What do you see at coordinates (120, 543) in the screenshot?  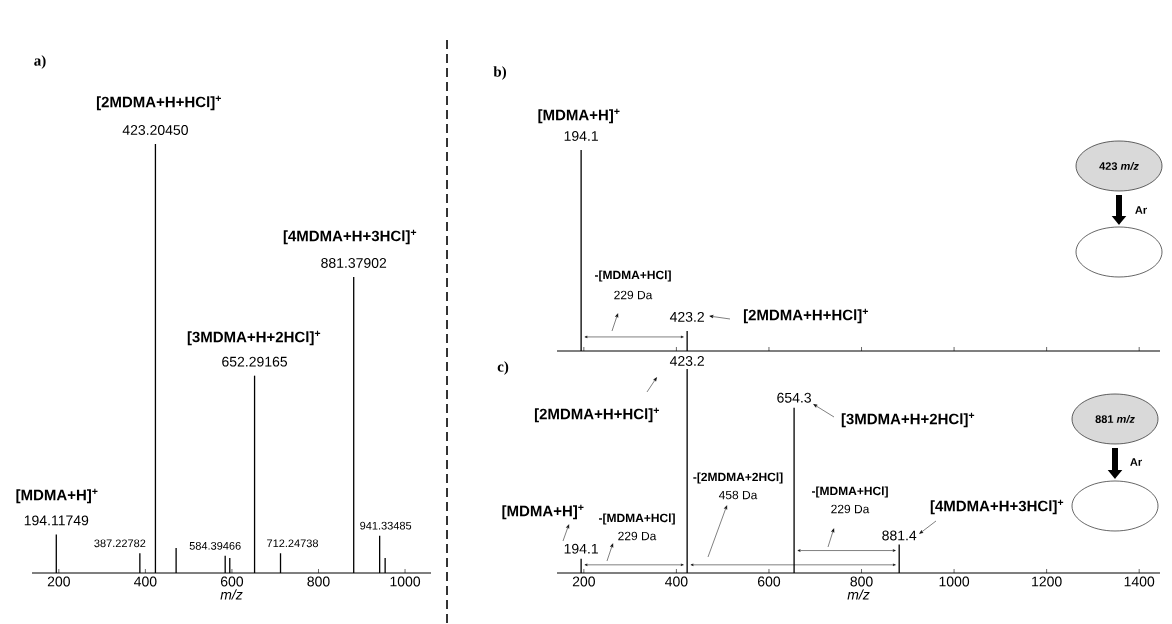 I see `annotation: 387.22782` at bounding box center [120, 543].